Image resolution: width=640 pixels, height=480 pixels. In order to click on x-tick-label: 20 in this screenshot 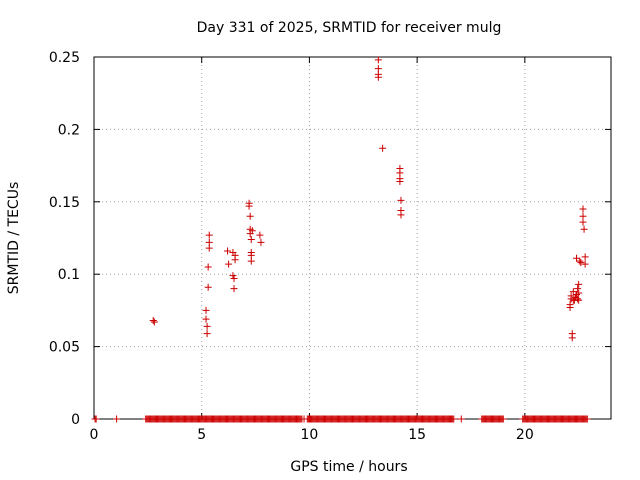, I will do `click(525, 435)`.